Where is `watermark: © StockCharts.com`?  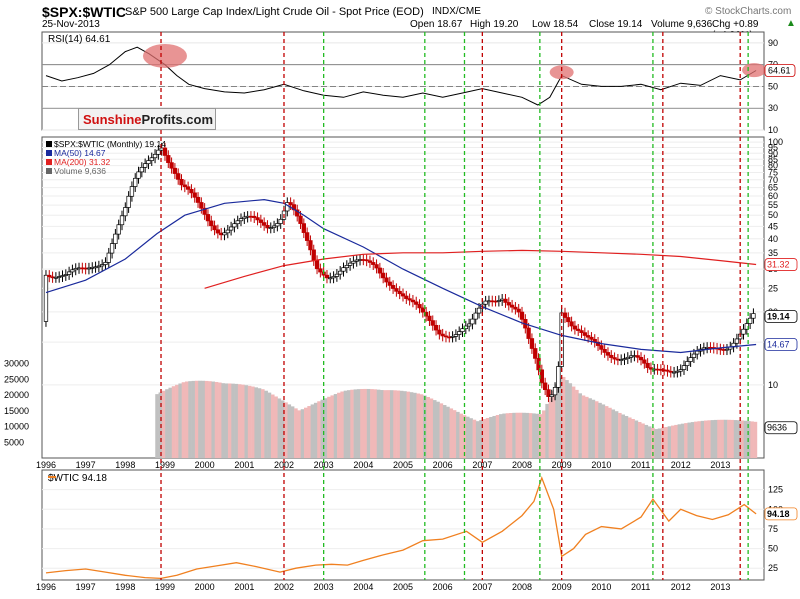
watermark: © StockCharts.com is located at coordinates (748, 11).